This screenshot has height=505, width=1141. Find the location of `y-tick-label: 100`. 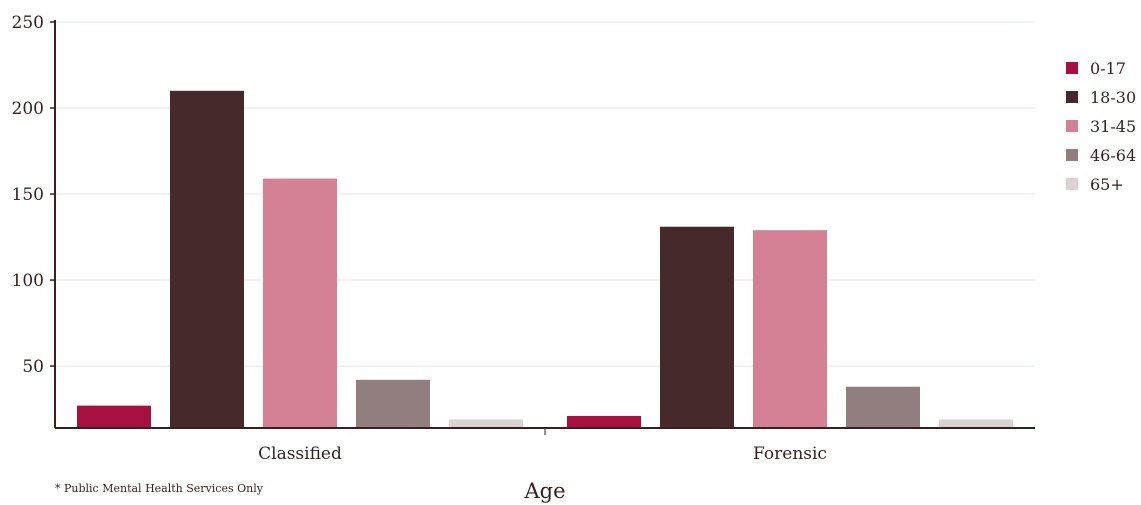

y-tick-label: 100 is located at coordinates (28, 281).